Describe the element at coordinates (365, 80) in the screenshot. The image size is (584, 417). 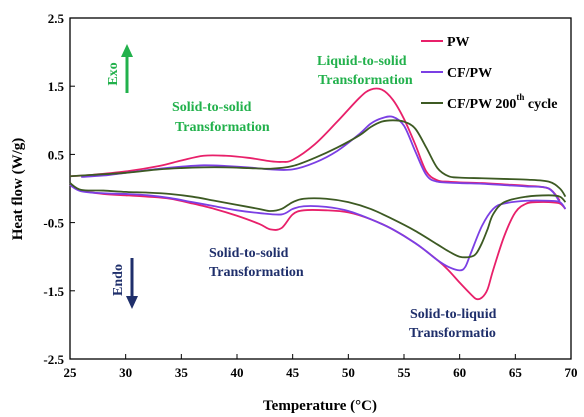
I see `annotation-liquid-solid-line2: Transformation` at that location.